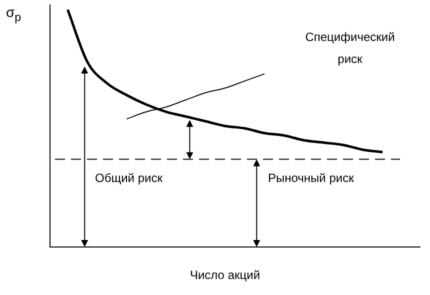  I want to click on y-axis-title: σ$_{p}$, so click(14, 14).